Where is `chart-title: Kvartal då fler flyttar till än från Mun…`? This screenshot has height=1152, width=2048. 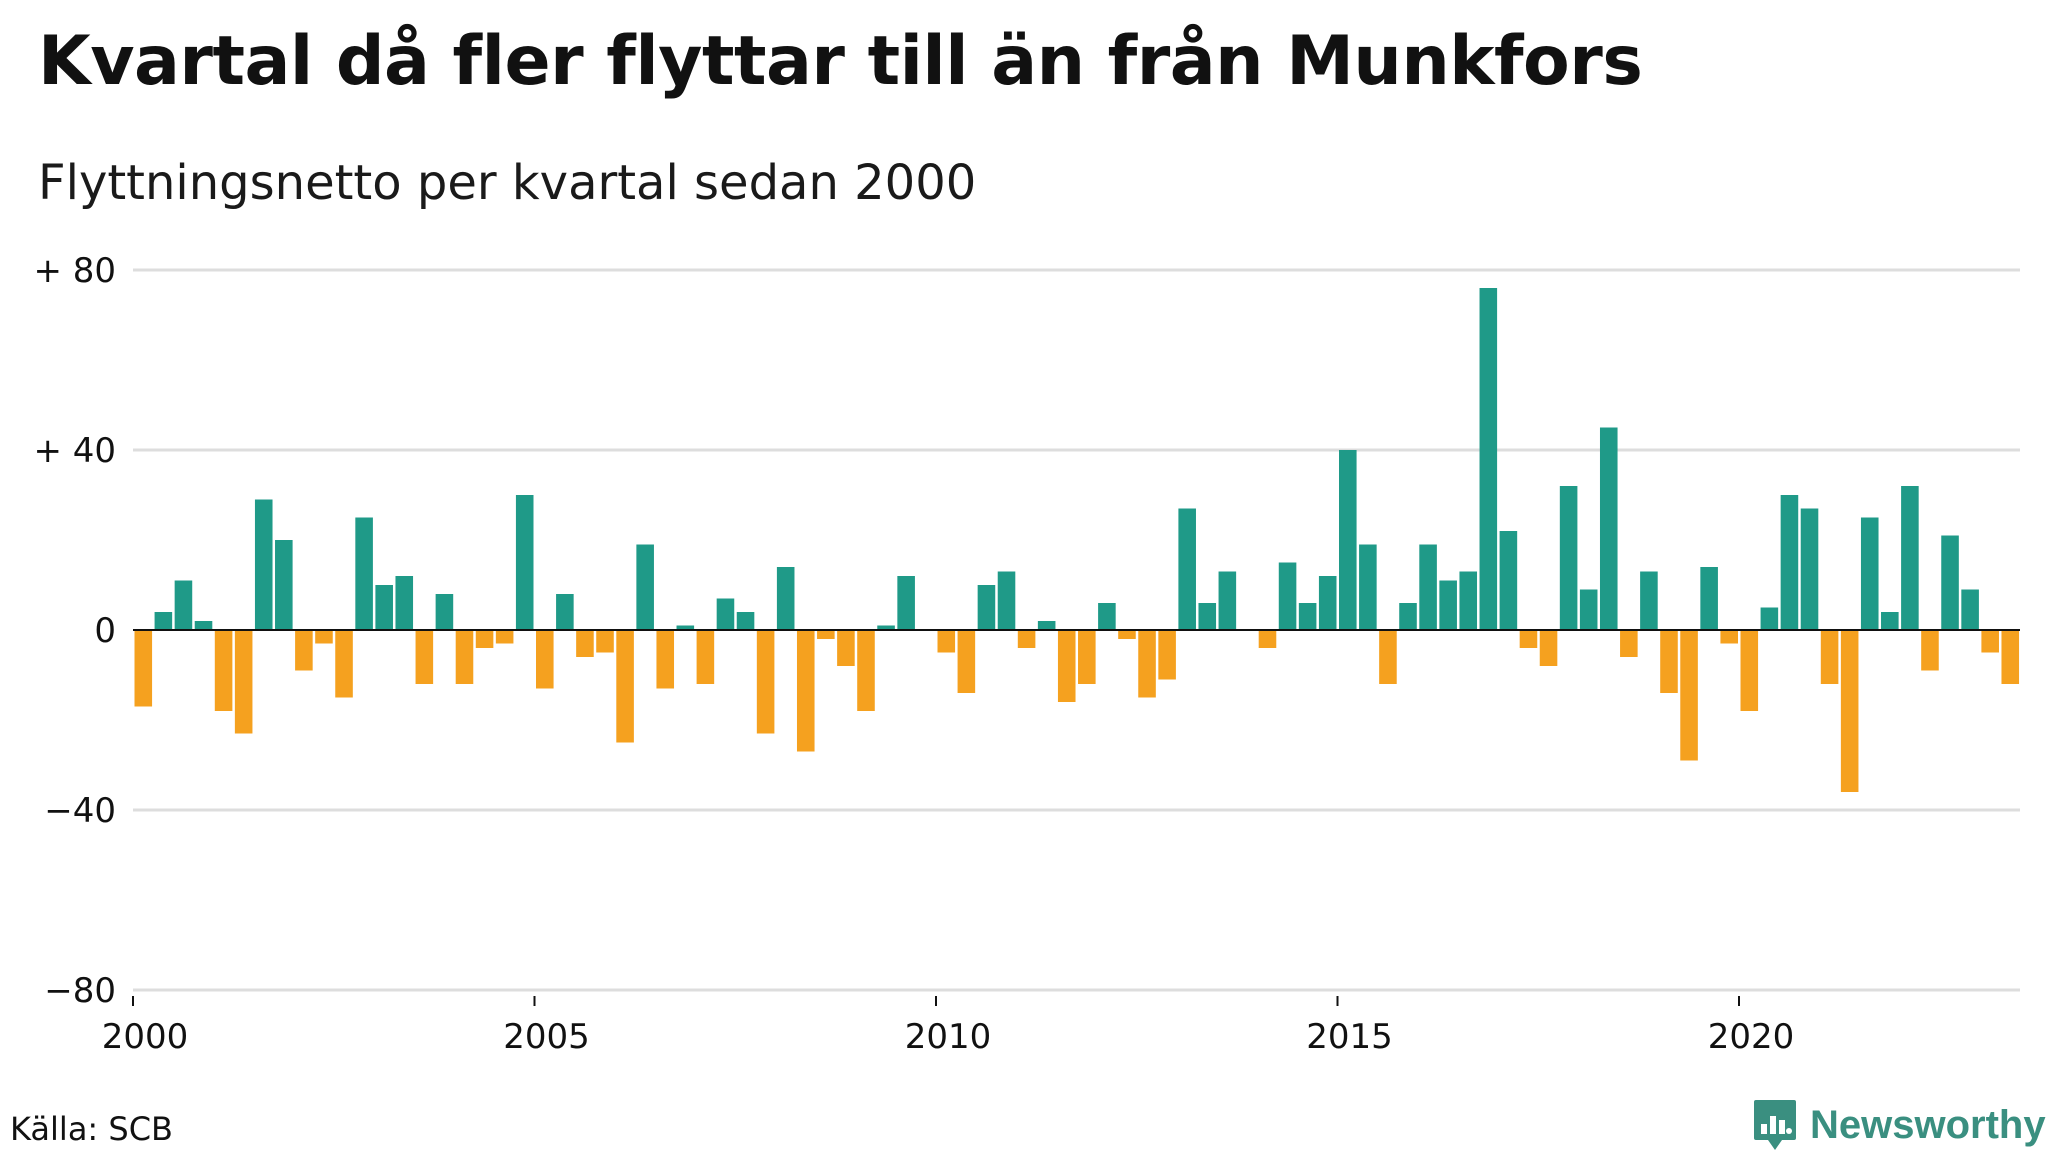 chart-title: Kvartal då fler flyttar till än från Mun… is located at coordinates (840, 61).